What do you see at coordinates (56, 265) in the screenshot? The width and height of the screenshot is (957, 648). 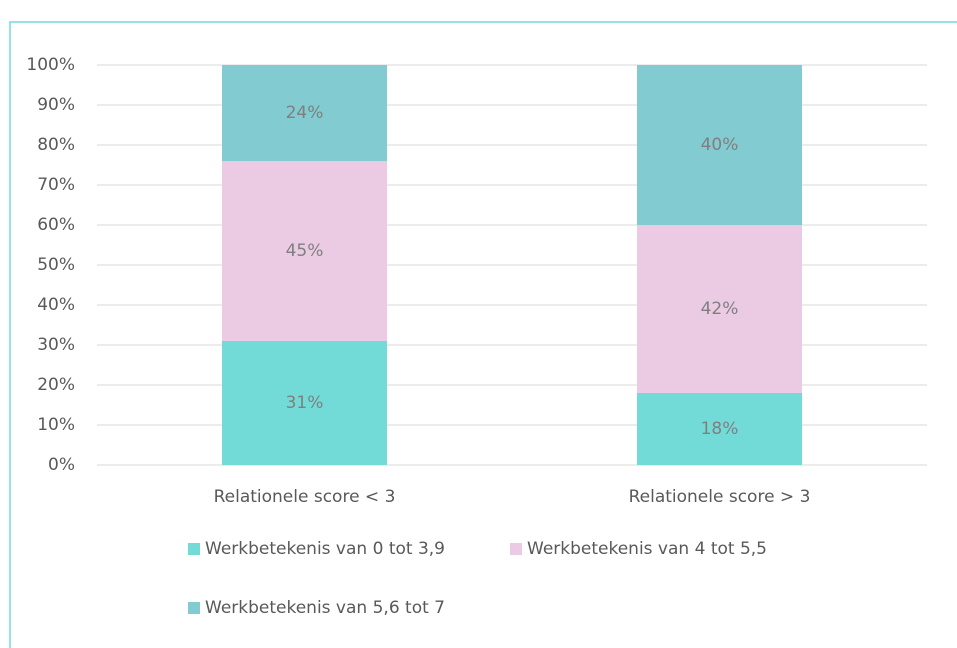 I see `y-tick-label: 50%` at bounding box center [56, 265].